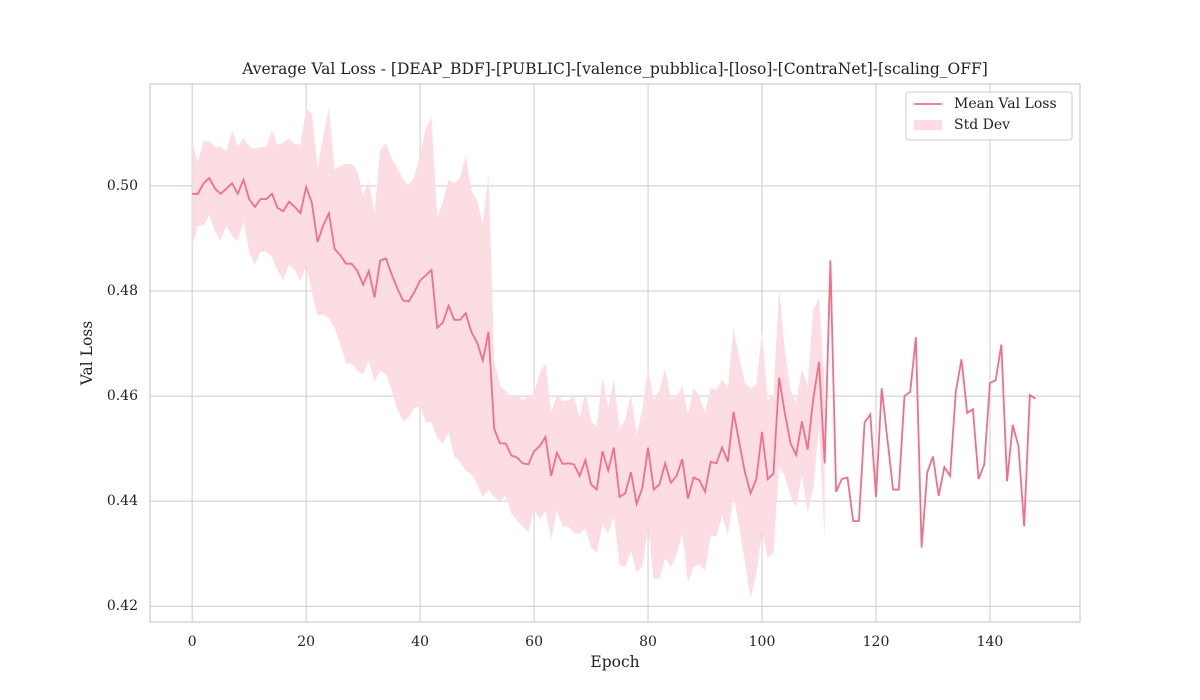  I want to click on y-axis-label: Val Loss, so click(87, 353).